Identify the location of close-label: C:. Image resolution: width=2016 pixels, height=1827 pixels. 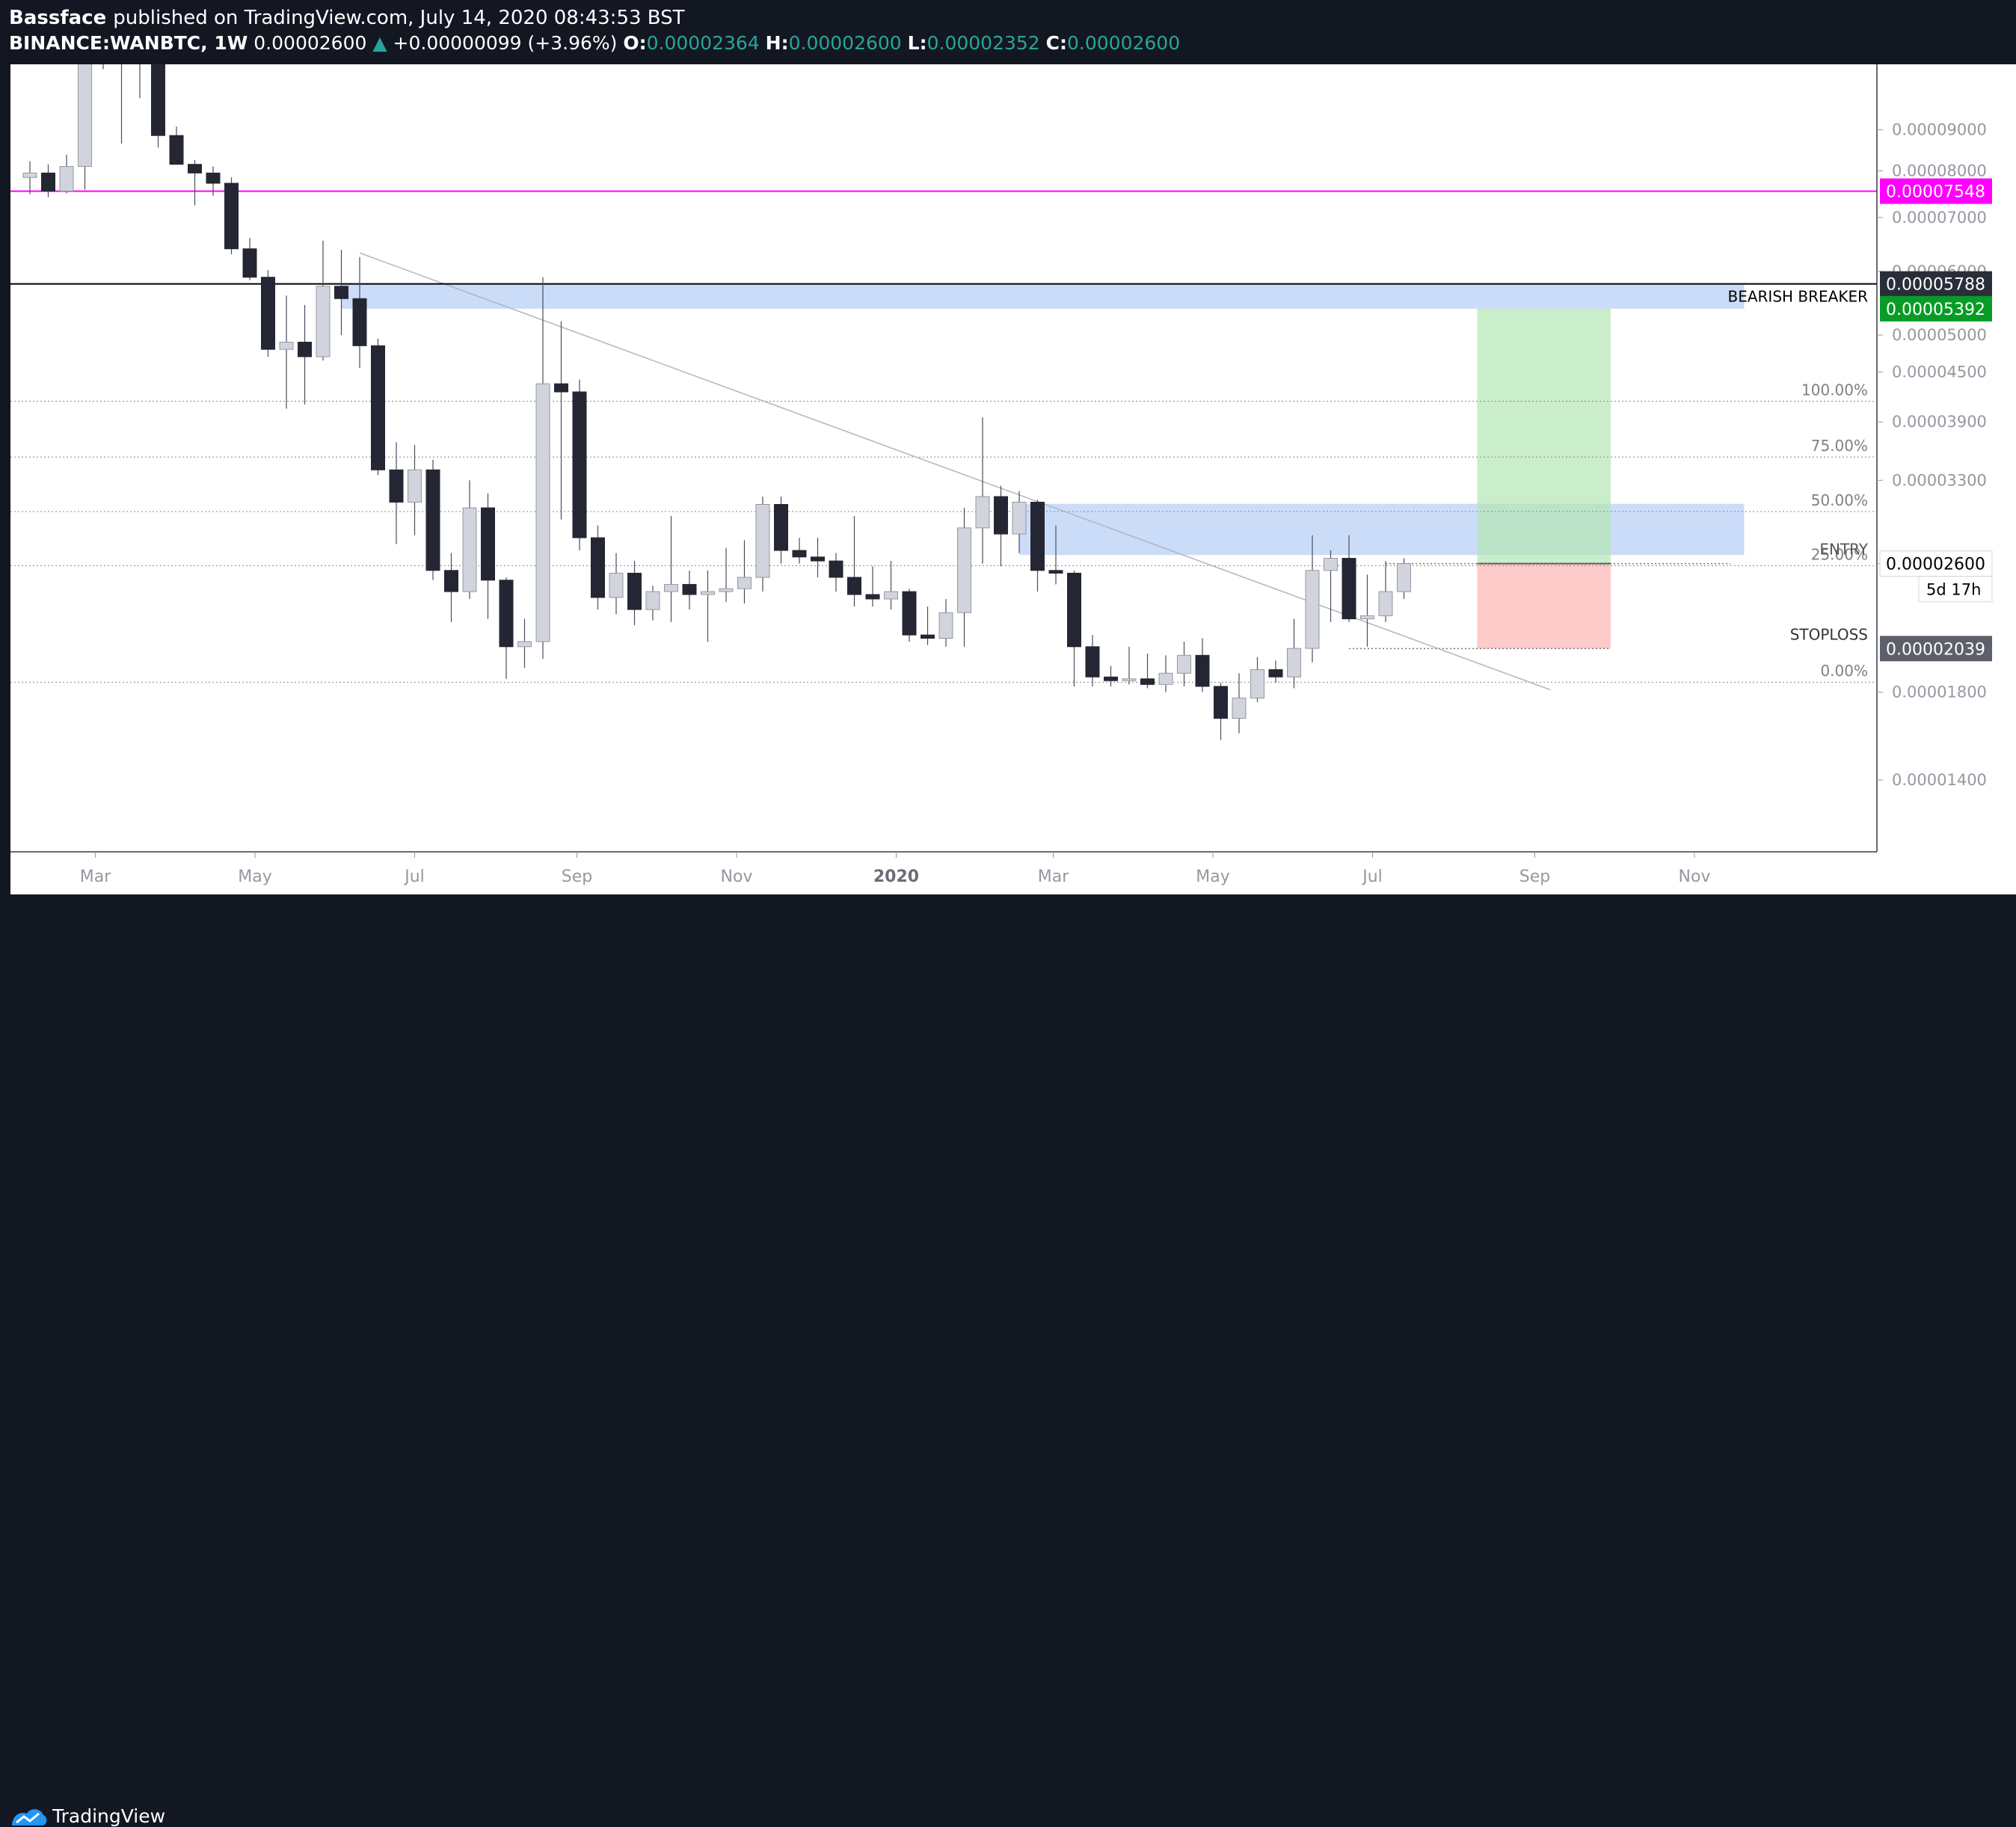
(1056, 43).